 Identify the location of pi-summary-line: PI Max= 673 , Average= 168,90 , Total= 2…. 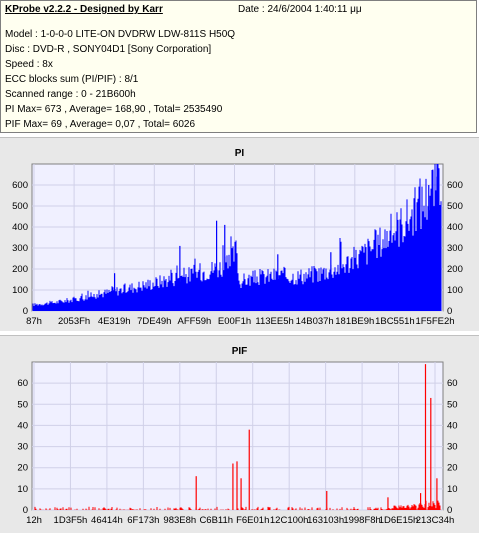
(114, 109).